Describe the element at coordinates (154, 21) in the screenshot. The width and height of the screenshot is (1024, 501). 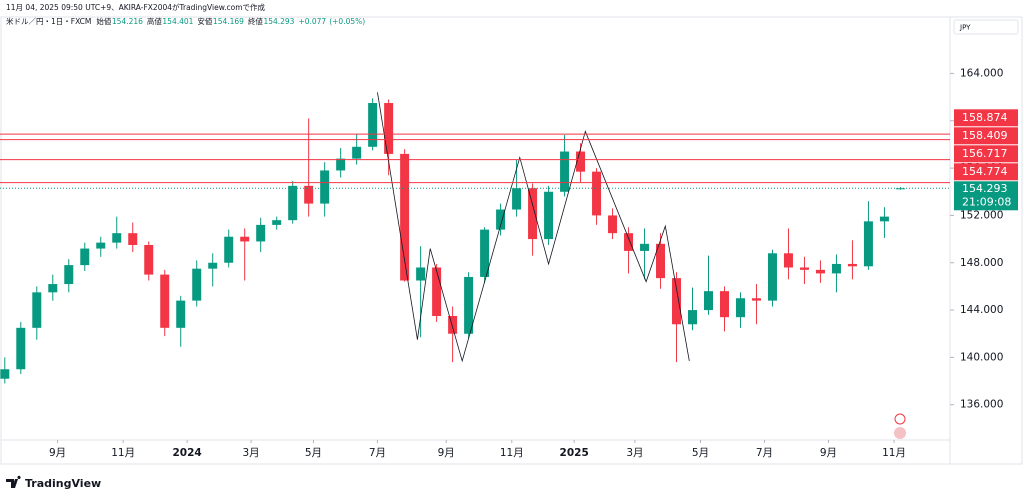
I see `legend-text: 高値` at that location.